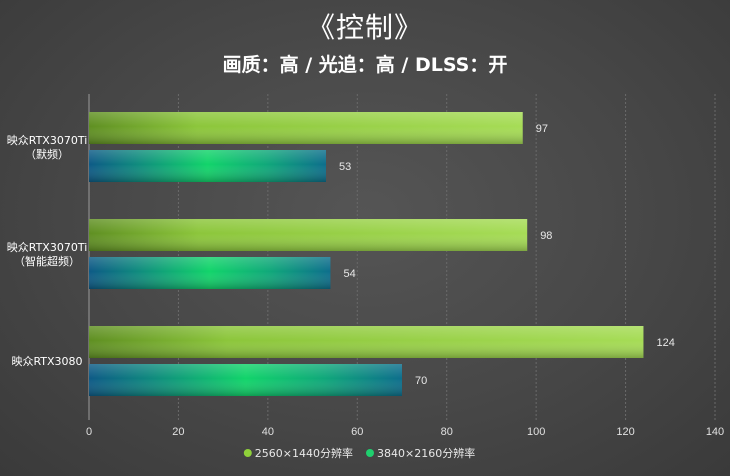  Describe the element at coordinates (357, 432) in the screenshot. I see `x-tick-label: 60` at that location.